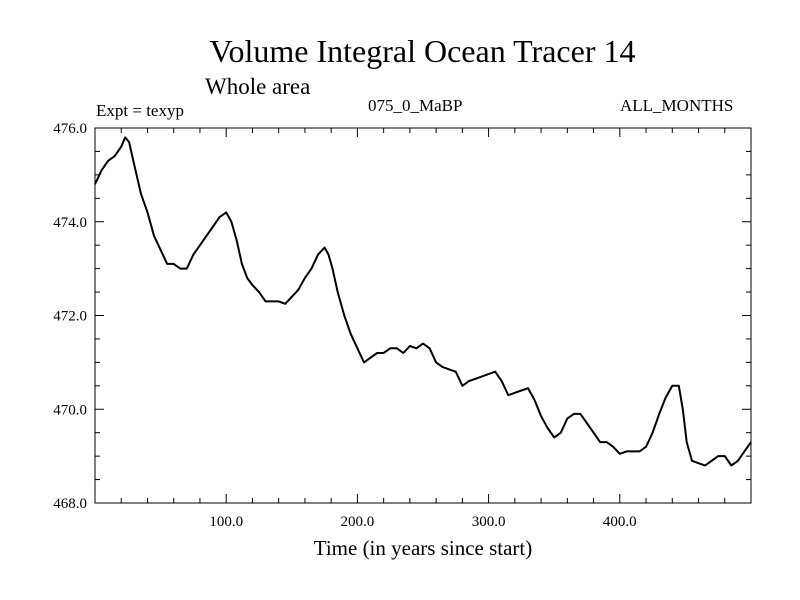  I want to click on x-tick-label: 300.0, so click(489, 522).